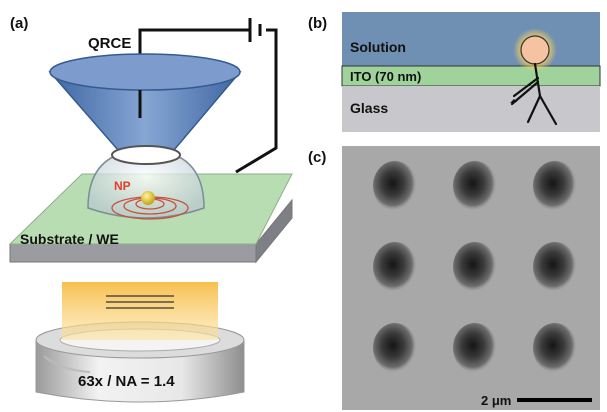  Describe the element at coordinates (122, 186) in the screenshot. I see `np-label: NP` at that location.